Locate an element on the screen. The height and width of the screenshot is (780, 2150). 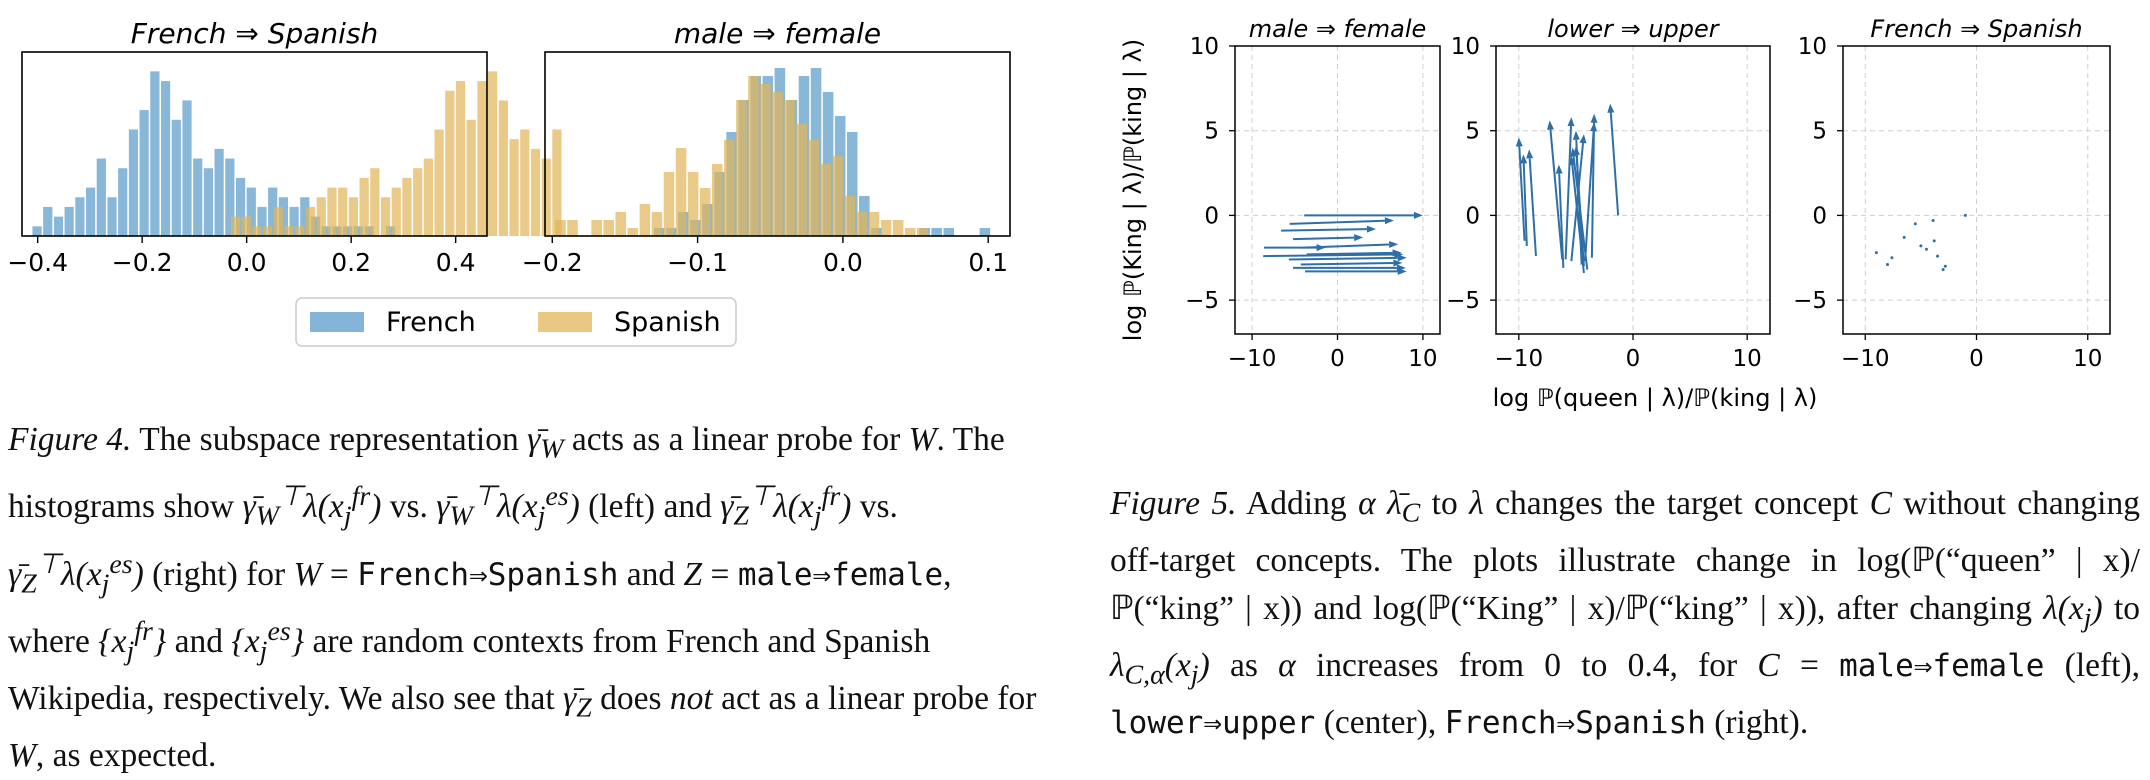
math-set-es: {xjes} is located at coordinates (268, 641).